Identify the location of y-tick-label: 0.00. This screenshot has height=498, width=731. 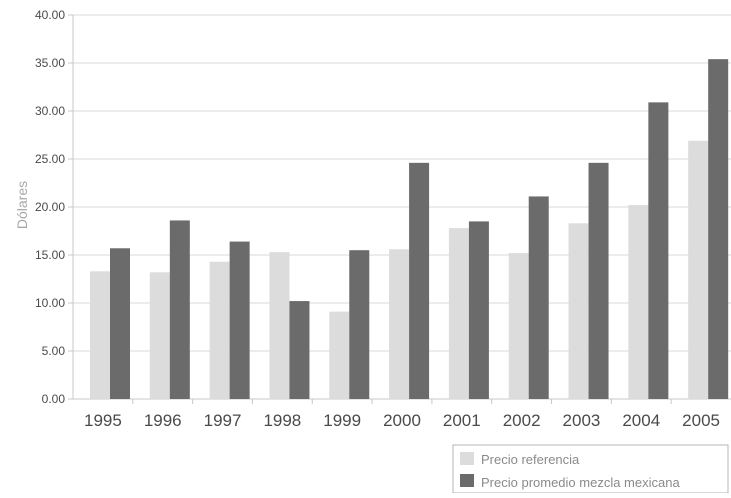
(54, 399).